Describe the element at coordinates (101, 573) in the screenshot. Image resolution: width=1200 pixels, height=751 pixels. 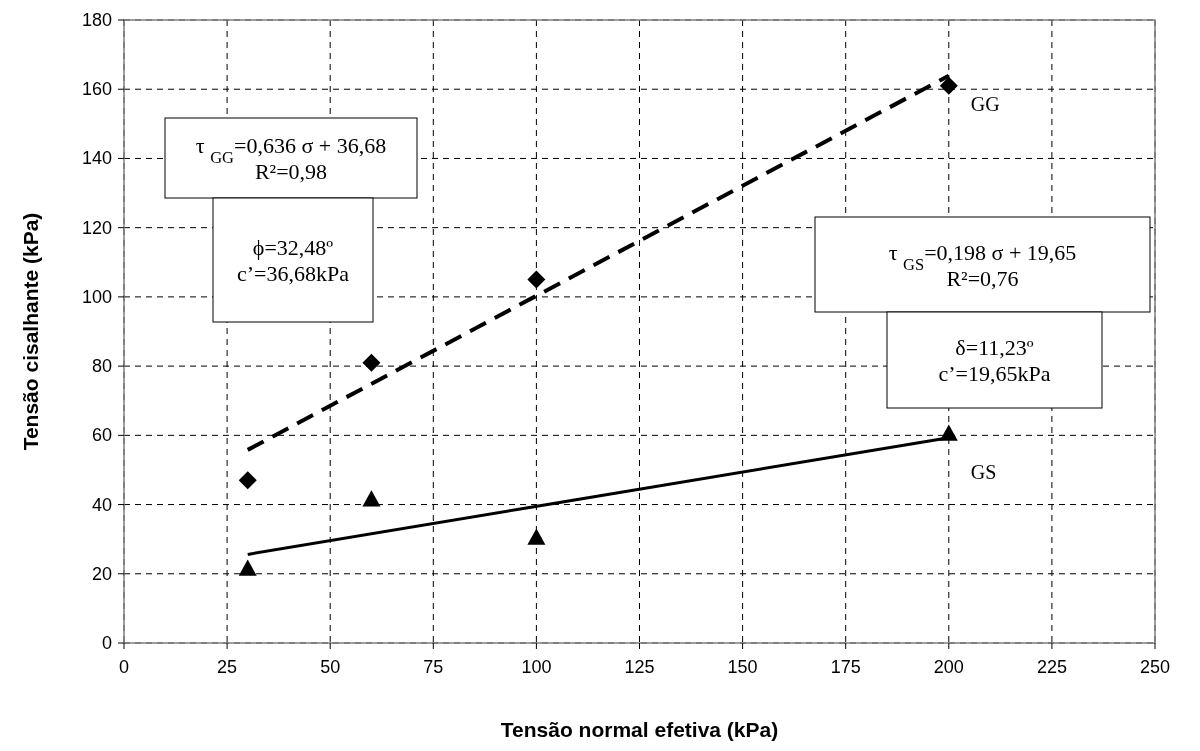
I see `y-tick-label: 20` at that location.